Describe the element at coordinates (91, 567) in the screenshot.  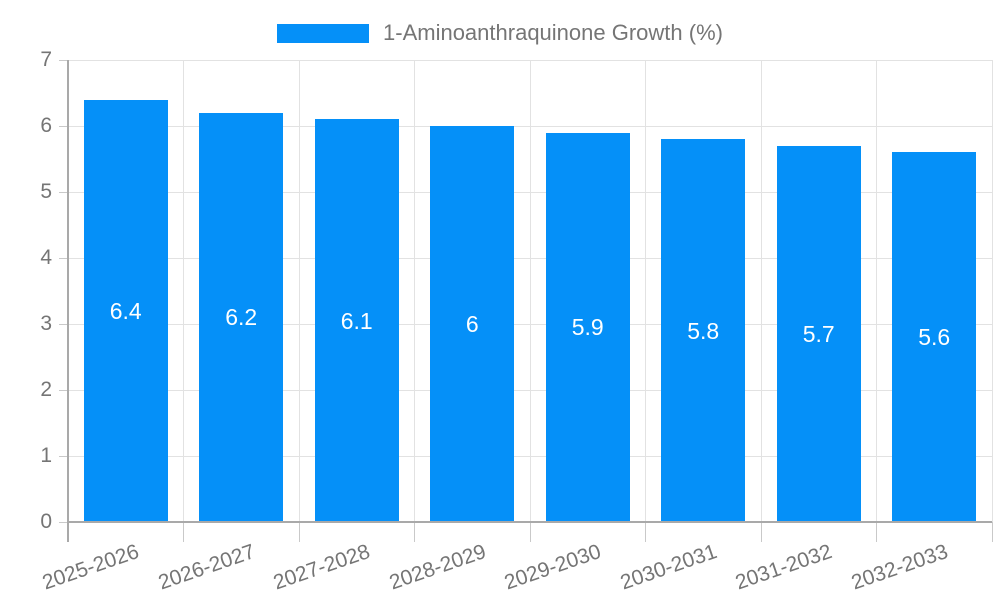
I see `x-axis-tick-label: 2025-2026` at that location.